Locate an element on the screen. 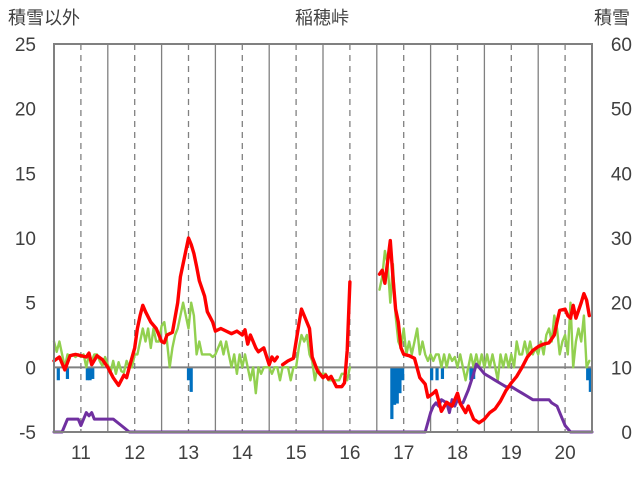 The image size is (636, 501). x-tick-label: 17 is located at coordinates (403, 453).